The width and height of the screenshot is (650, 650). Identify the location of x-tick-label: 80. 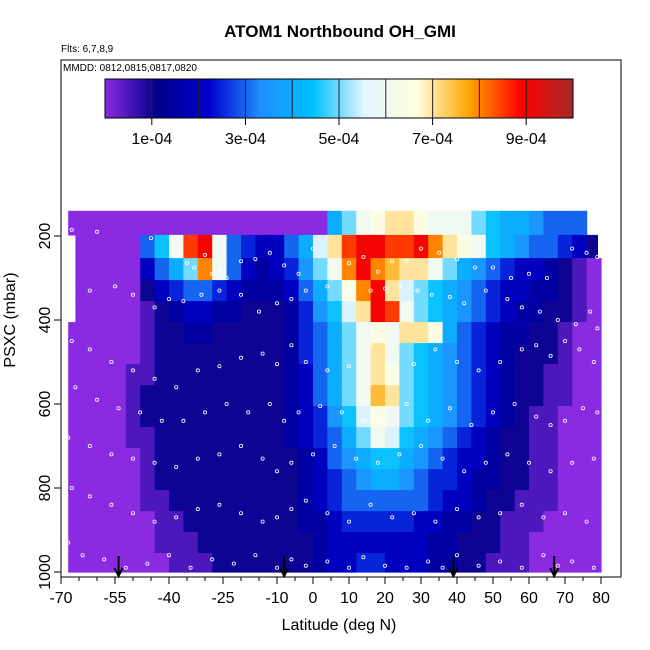
(601, 598).